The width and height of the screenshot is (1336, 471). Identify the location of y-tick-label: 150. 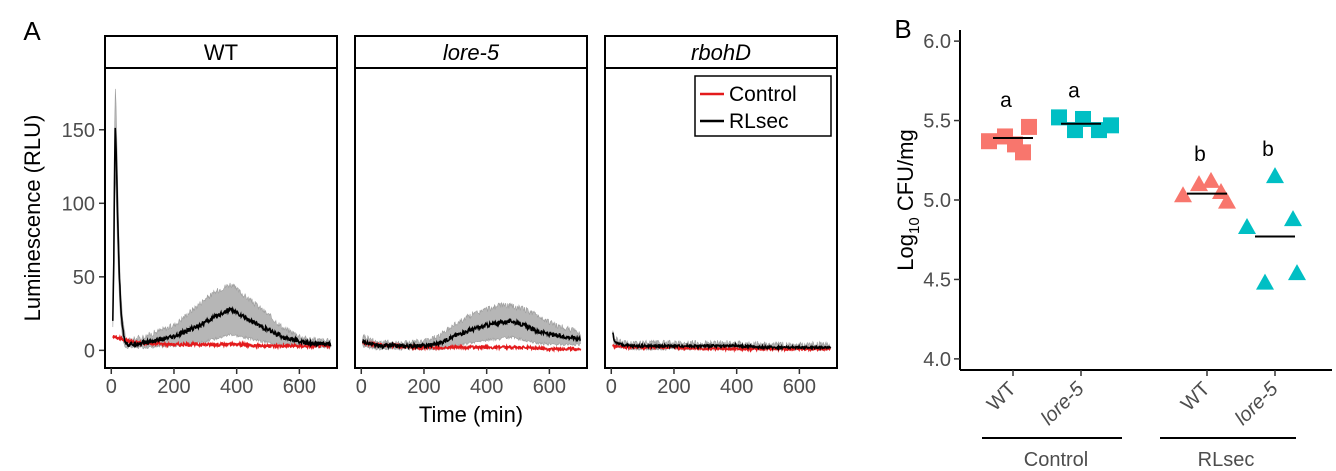
(78, 131).